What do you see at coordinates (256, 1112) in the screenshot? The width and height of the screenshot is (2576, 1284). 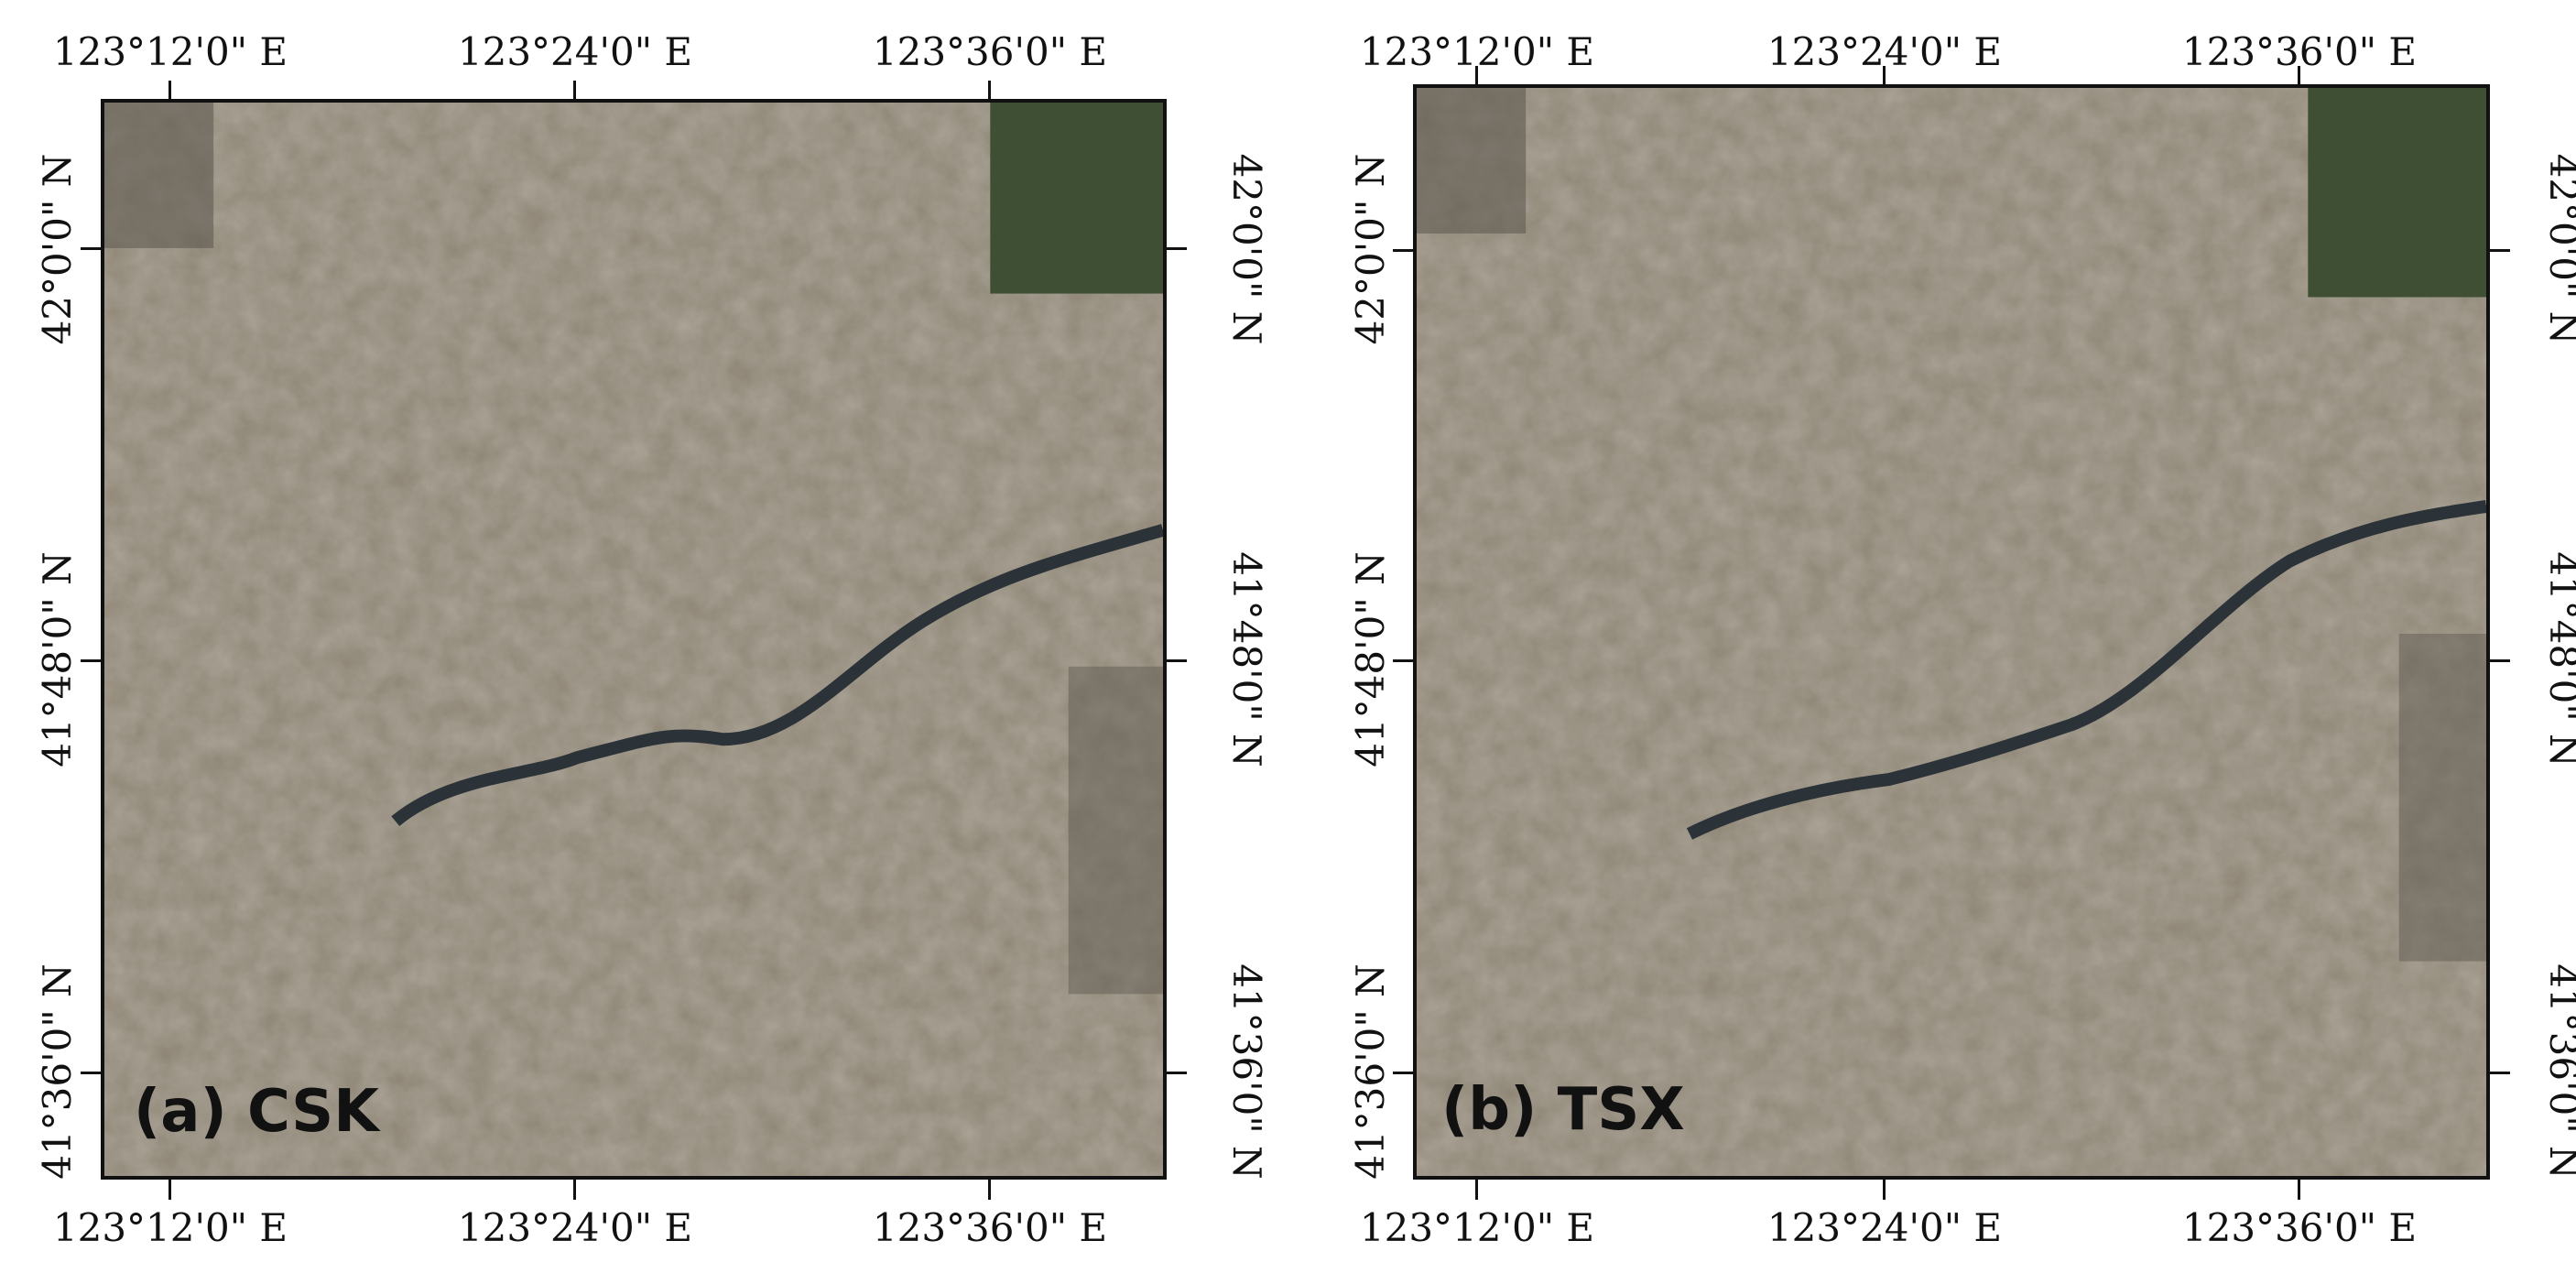 I see `panel-label: (a) CSK` at bounding box center [256, 1112].